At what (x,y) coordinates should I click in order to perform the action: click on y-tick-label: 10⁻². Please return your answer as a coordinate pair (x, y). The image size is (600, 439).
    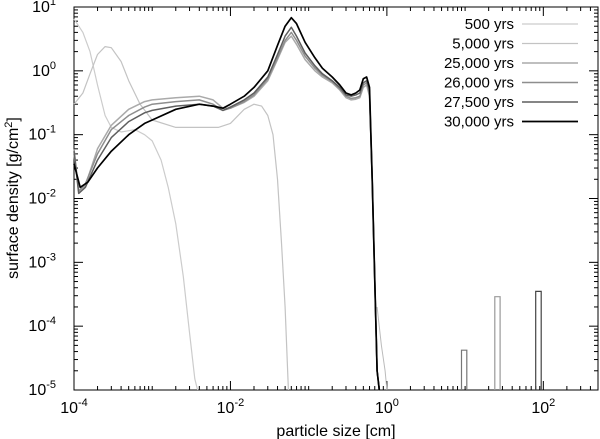
    Looking at the image, I should click on (42, 198).